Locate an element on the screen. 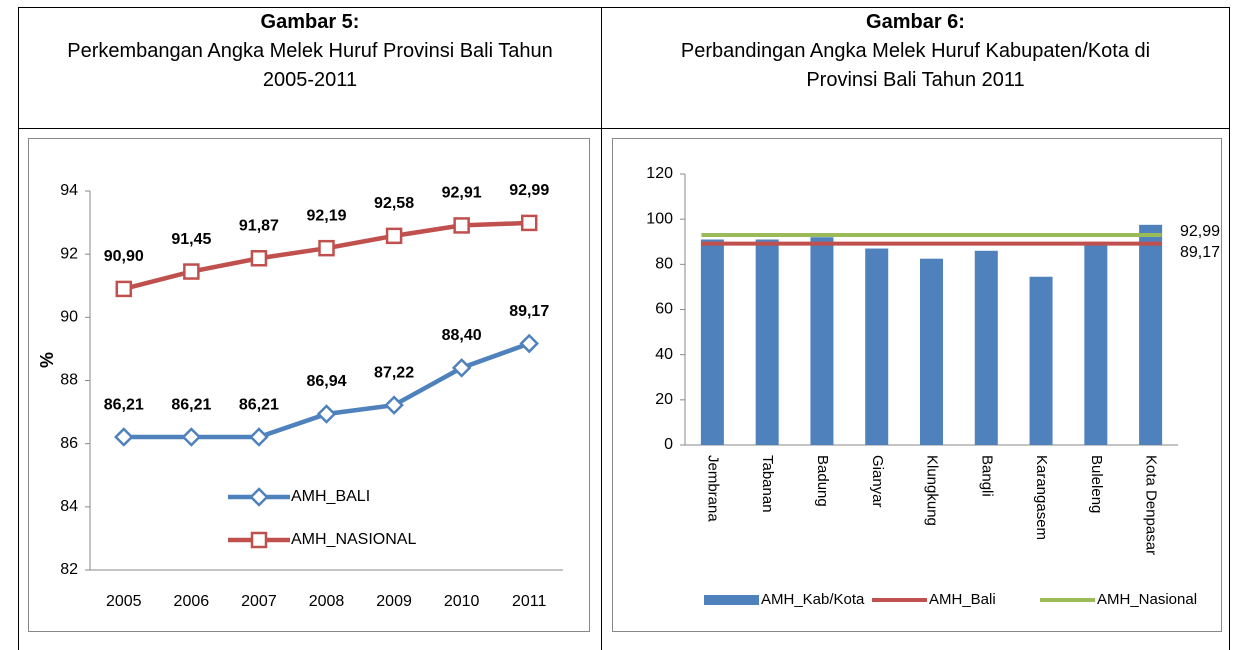 The width and height of the screenshot is (1244, 650). x-tick-label: Karangasem is located at coordinates (1041, 497).